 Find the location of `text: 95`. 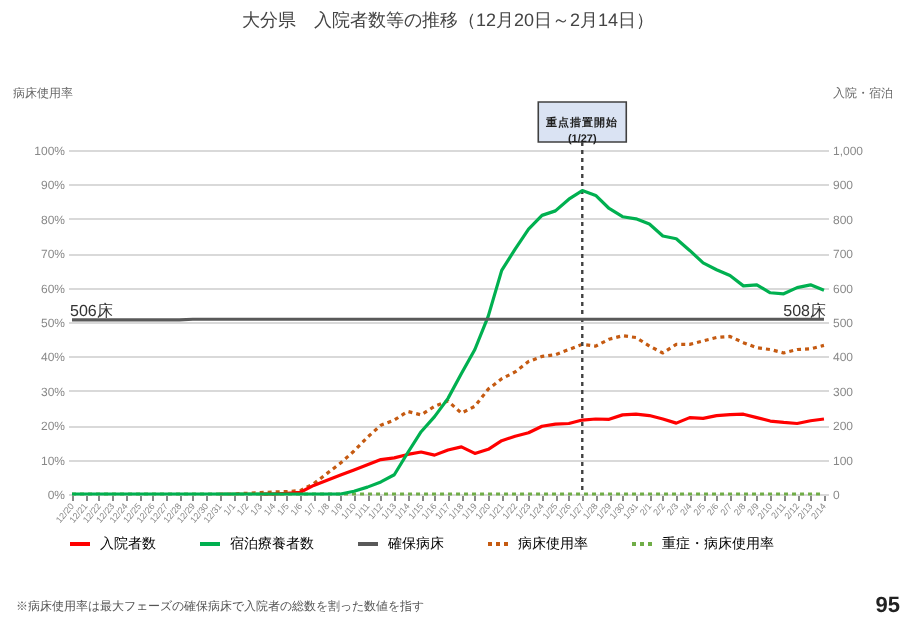

text: 95 is located at coordinates (887, 606).